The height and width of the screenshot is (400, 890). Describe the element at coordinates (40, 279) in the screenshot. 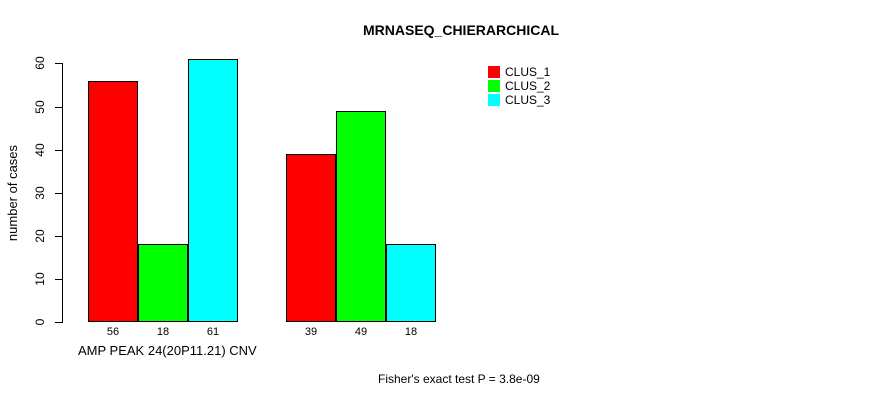

I see `y-tick-label: 10` at that location.